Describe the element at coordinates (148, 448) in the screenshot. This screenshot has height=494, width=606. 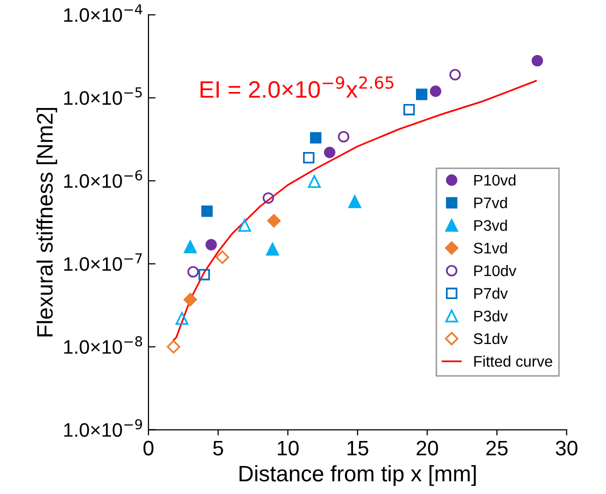
I see `x-tick-label: 0` at that location.